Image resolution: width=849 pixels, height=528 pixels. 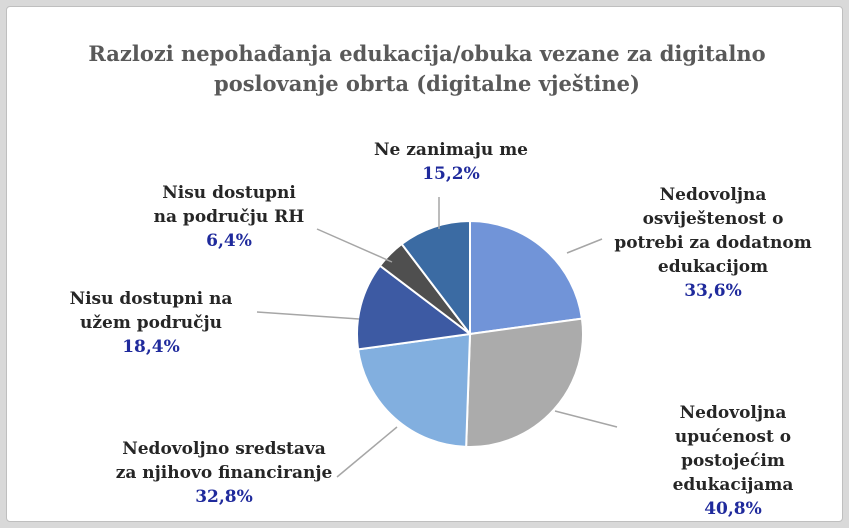 What do you see at coordinates (224, 497) in the screenshot?
I see `value-label: 32,8%` at bounding box center [224, 497].